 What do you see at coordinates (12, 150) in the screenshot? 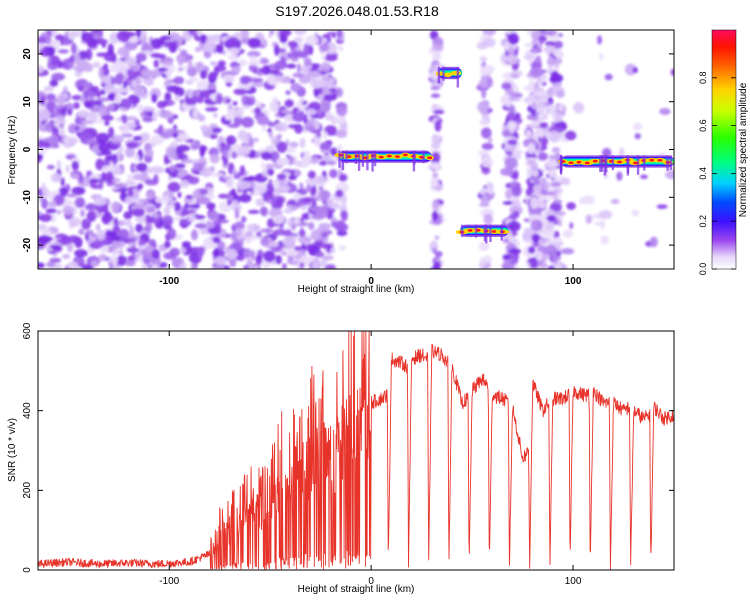
I see `spectrogram-y-axis-label: Frequency (Hz)` at bounding box center [12, 150].